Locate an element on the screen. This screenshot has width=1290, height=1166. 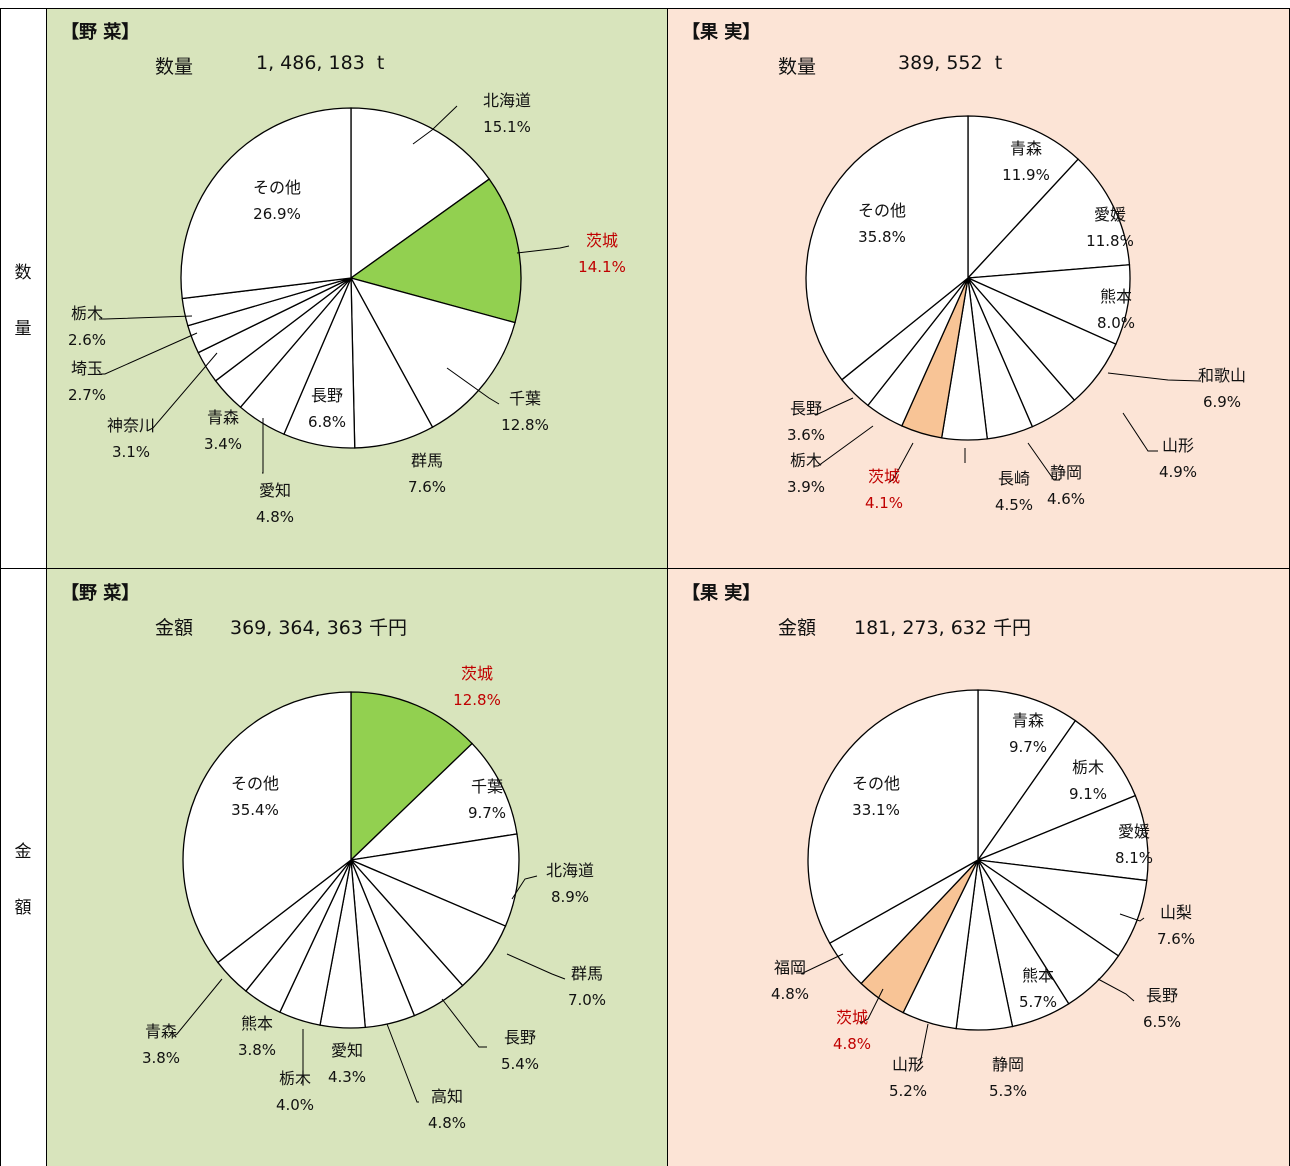
slice-label-name: 和歌山 is located at coordinates (1222, 375).